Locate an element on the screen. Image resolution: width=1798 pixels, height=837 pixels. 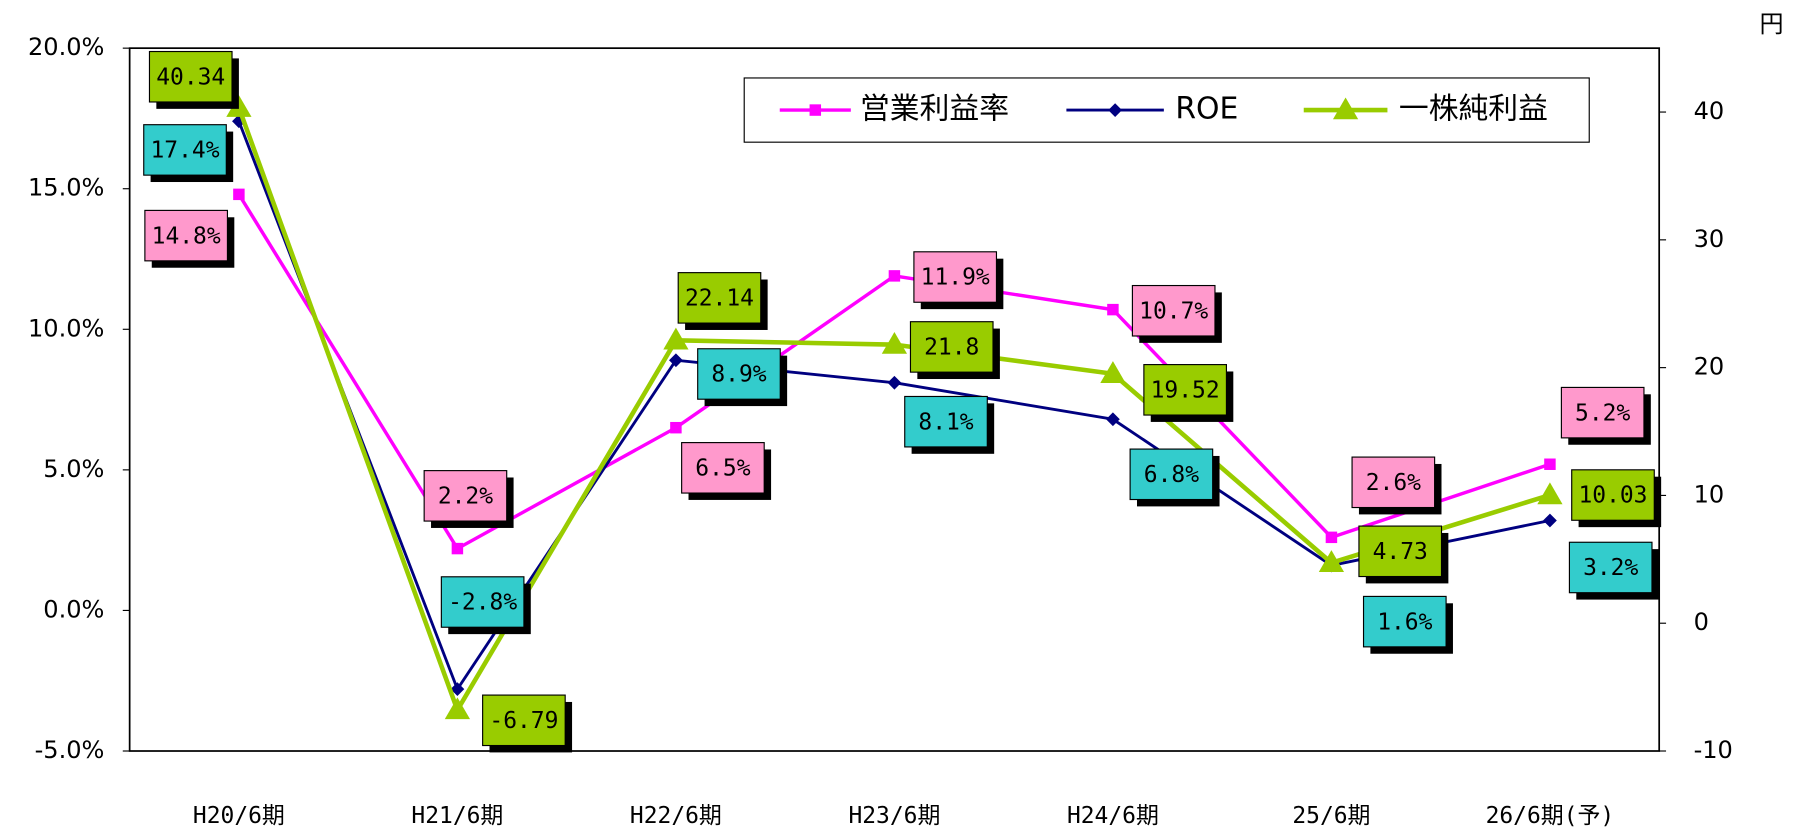
data-label: 11.9% is located at coordinates (955, 278).